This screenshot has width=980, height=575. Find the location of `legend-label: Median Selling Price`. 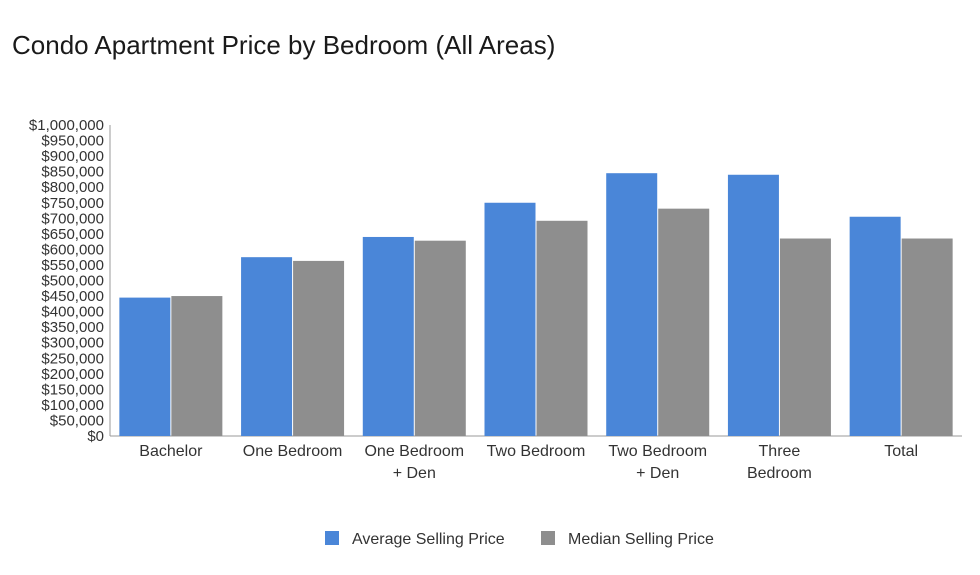

legend-label: Median Selling Price is located at coordinates (641, 539).